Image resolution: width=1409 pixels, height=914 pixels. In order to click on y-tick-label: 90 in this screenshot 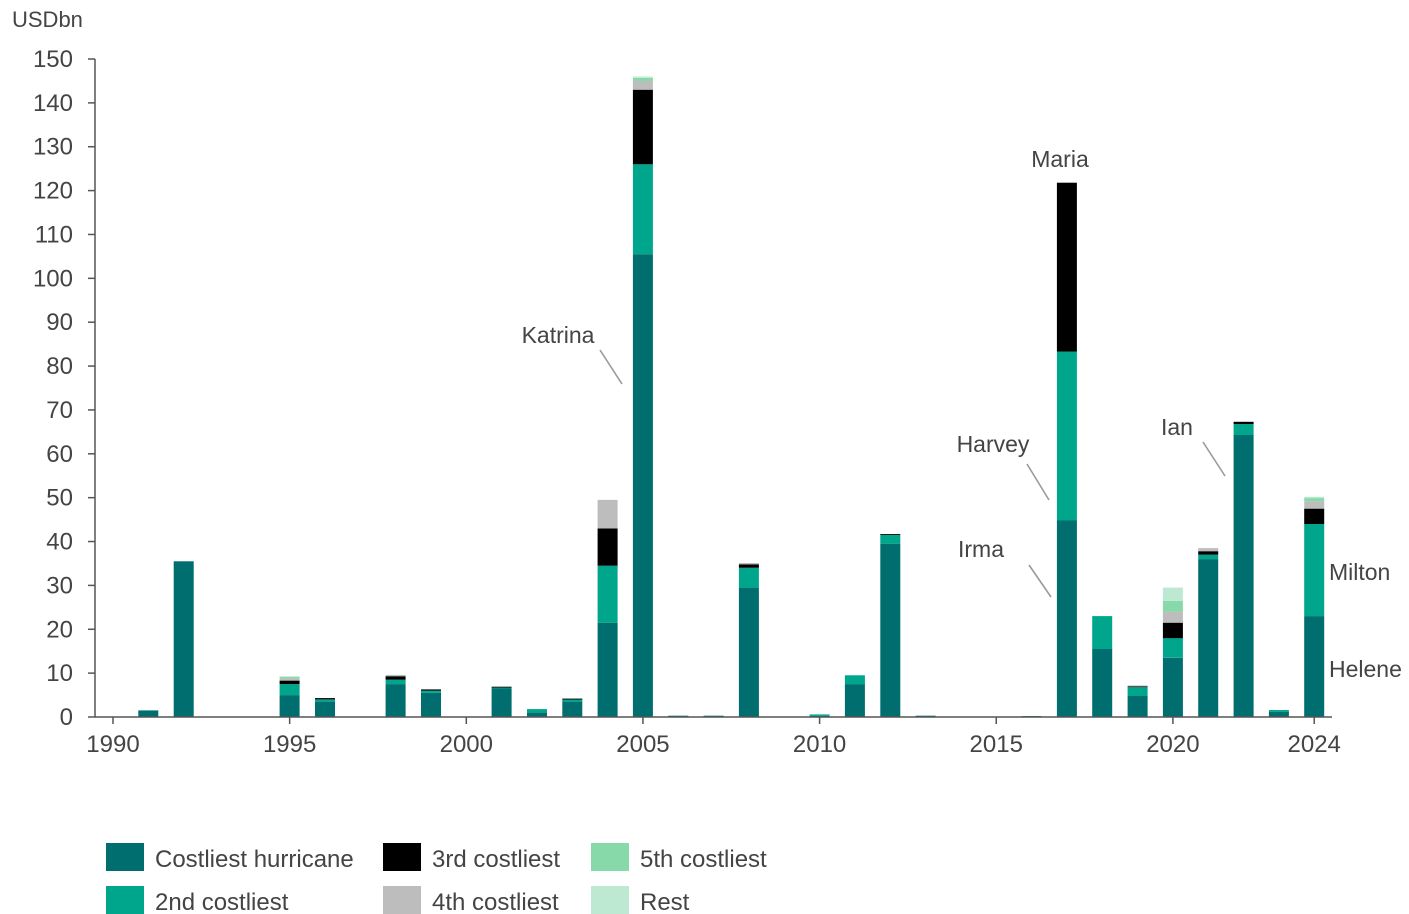, I will do `click(59, 322)`.